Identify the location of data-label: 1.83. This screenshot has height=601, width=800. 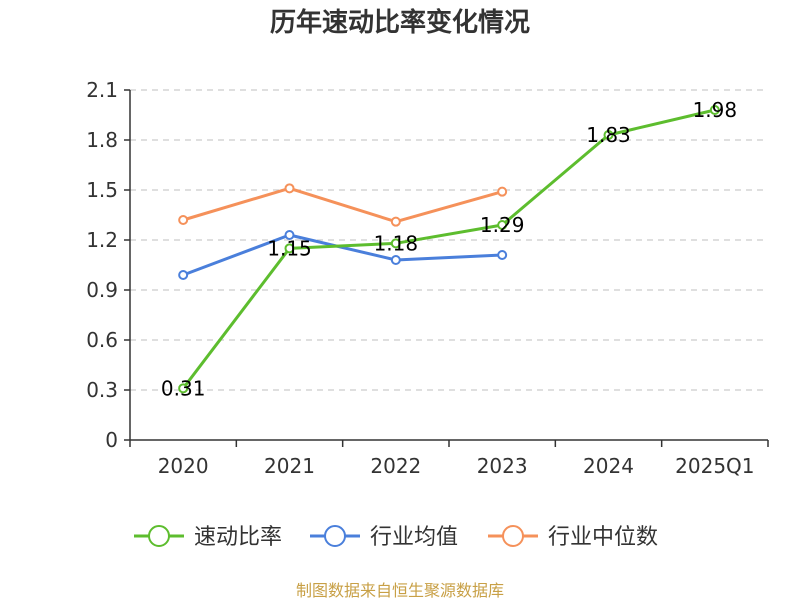
(608, 135).